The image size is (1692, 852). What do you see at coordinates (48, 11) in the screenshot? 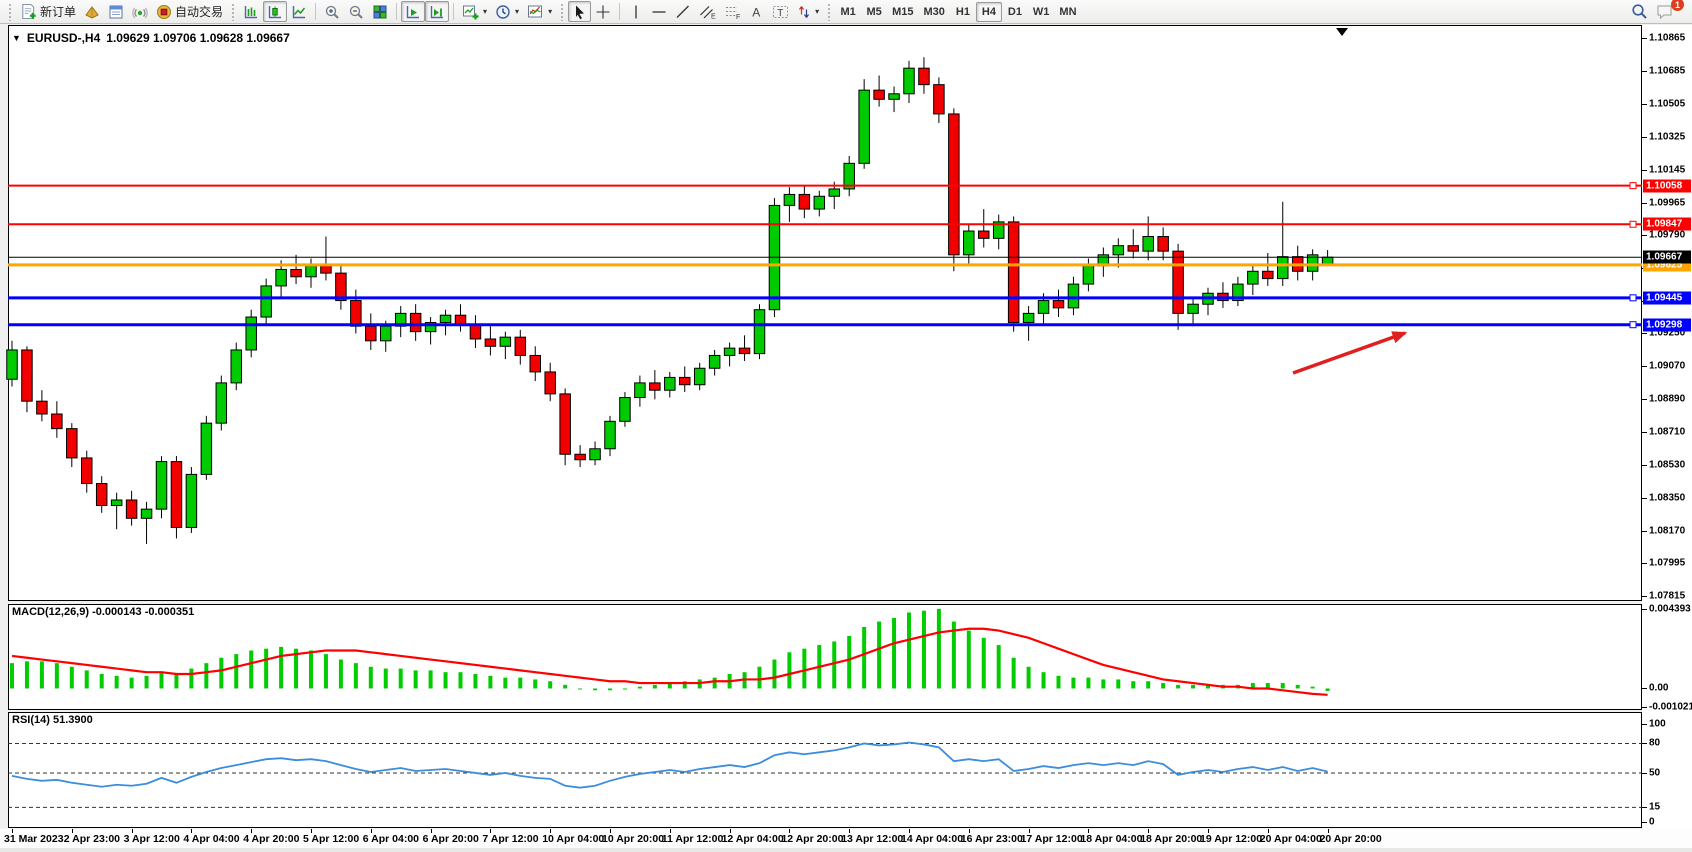
I see `new-order-button: 新订单` at bounding box center [48, 11].